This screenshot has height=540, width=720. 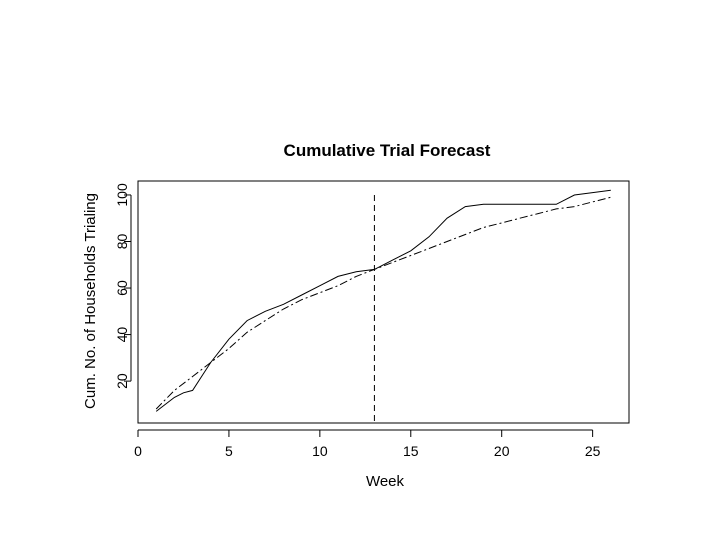 I want to click on y-axis: 20 40 60 80 100, so click(x=123, y=286).